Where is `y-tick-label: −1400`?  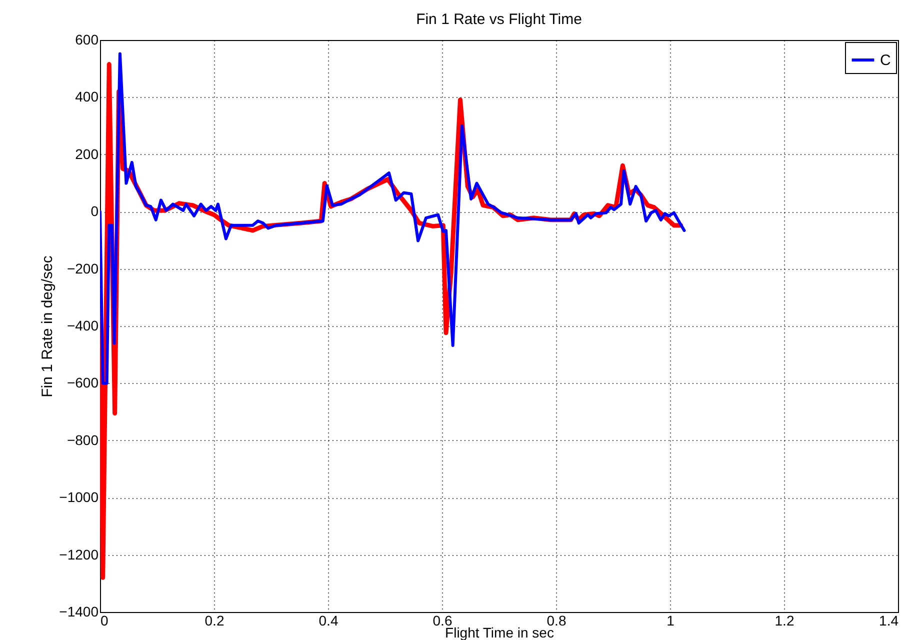
y-tick-label: −1400 is located at coordinates (79, 612).